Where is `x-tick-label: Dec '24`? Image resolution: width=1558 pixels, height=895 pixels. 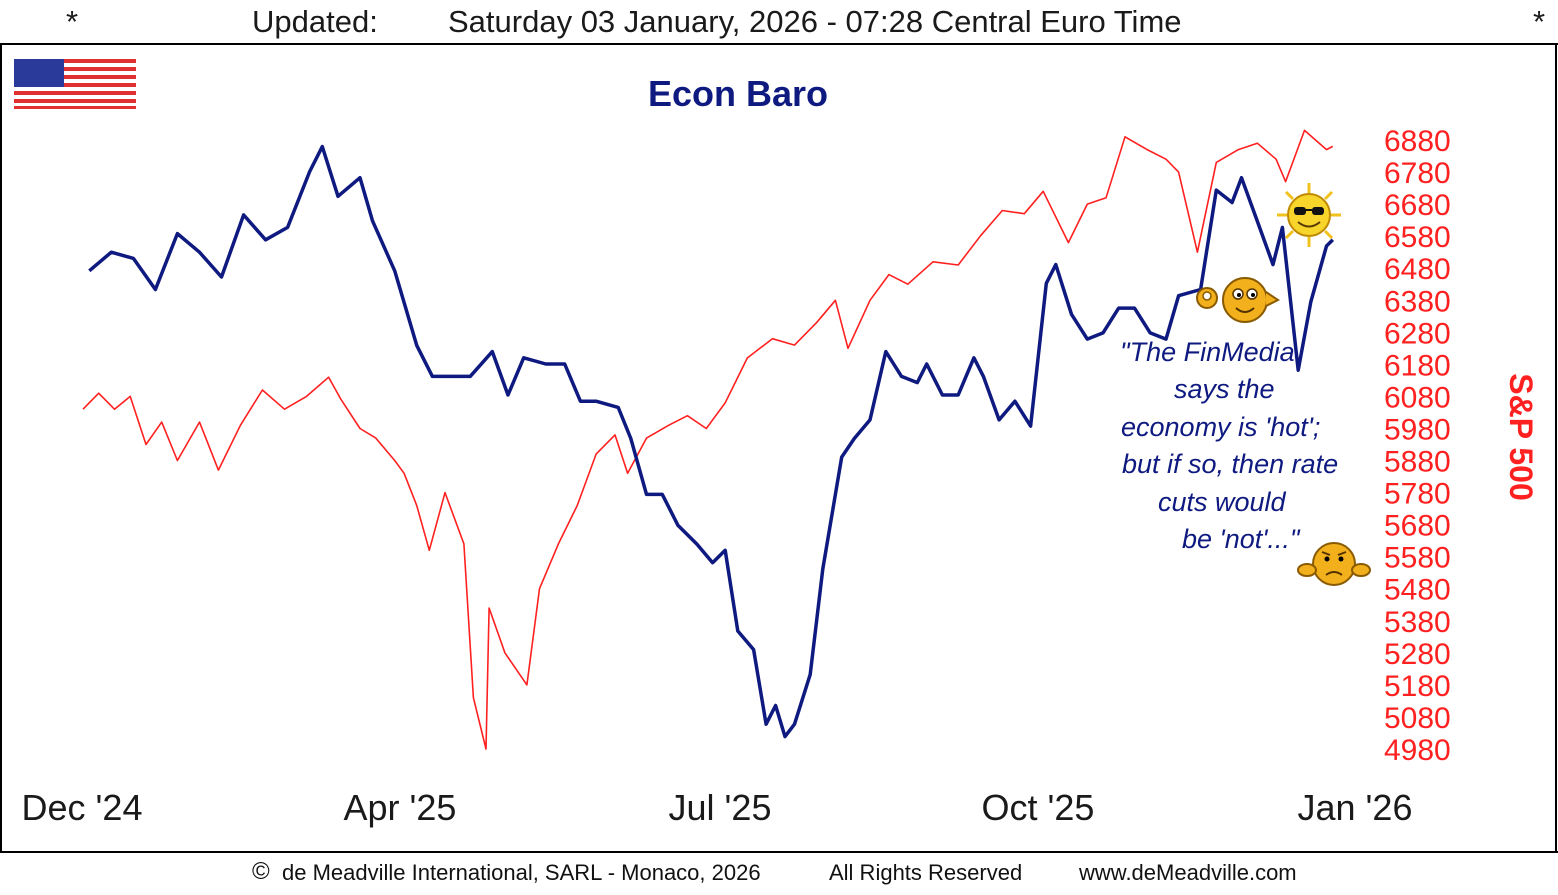
x-tick-label: Dec '24 is located at coordinates (82, 807).